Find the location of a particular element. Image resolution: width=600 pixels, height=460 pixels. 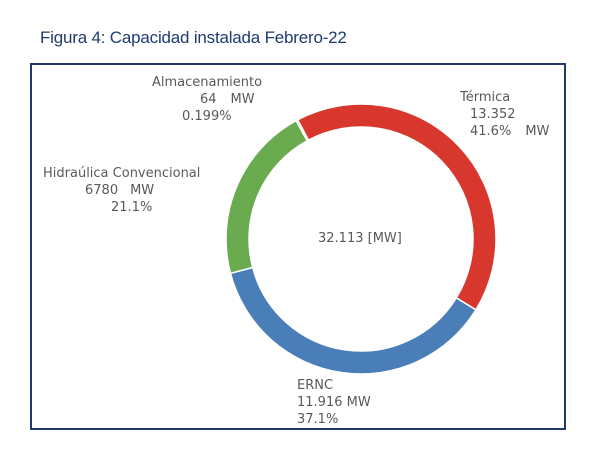

label-almacenamiento: Almacenamiento 64 MW 0.199% is located at coordinates (207, 99).